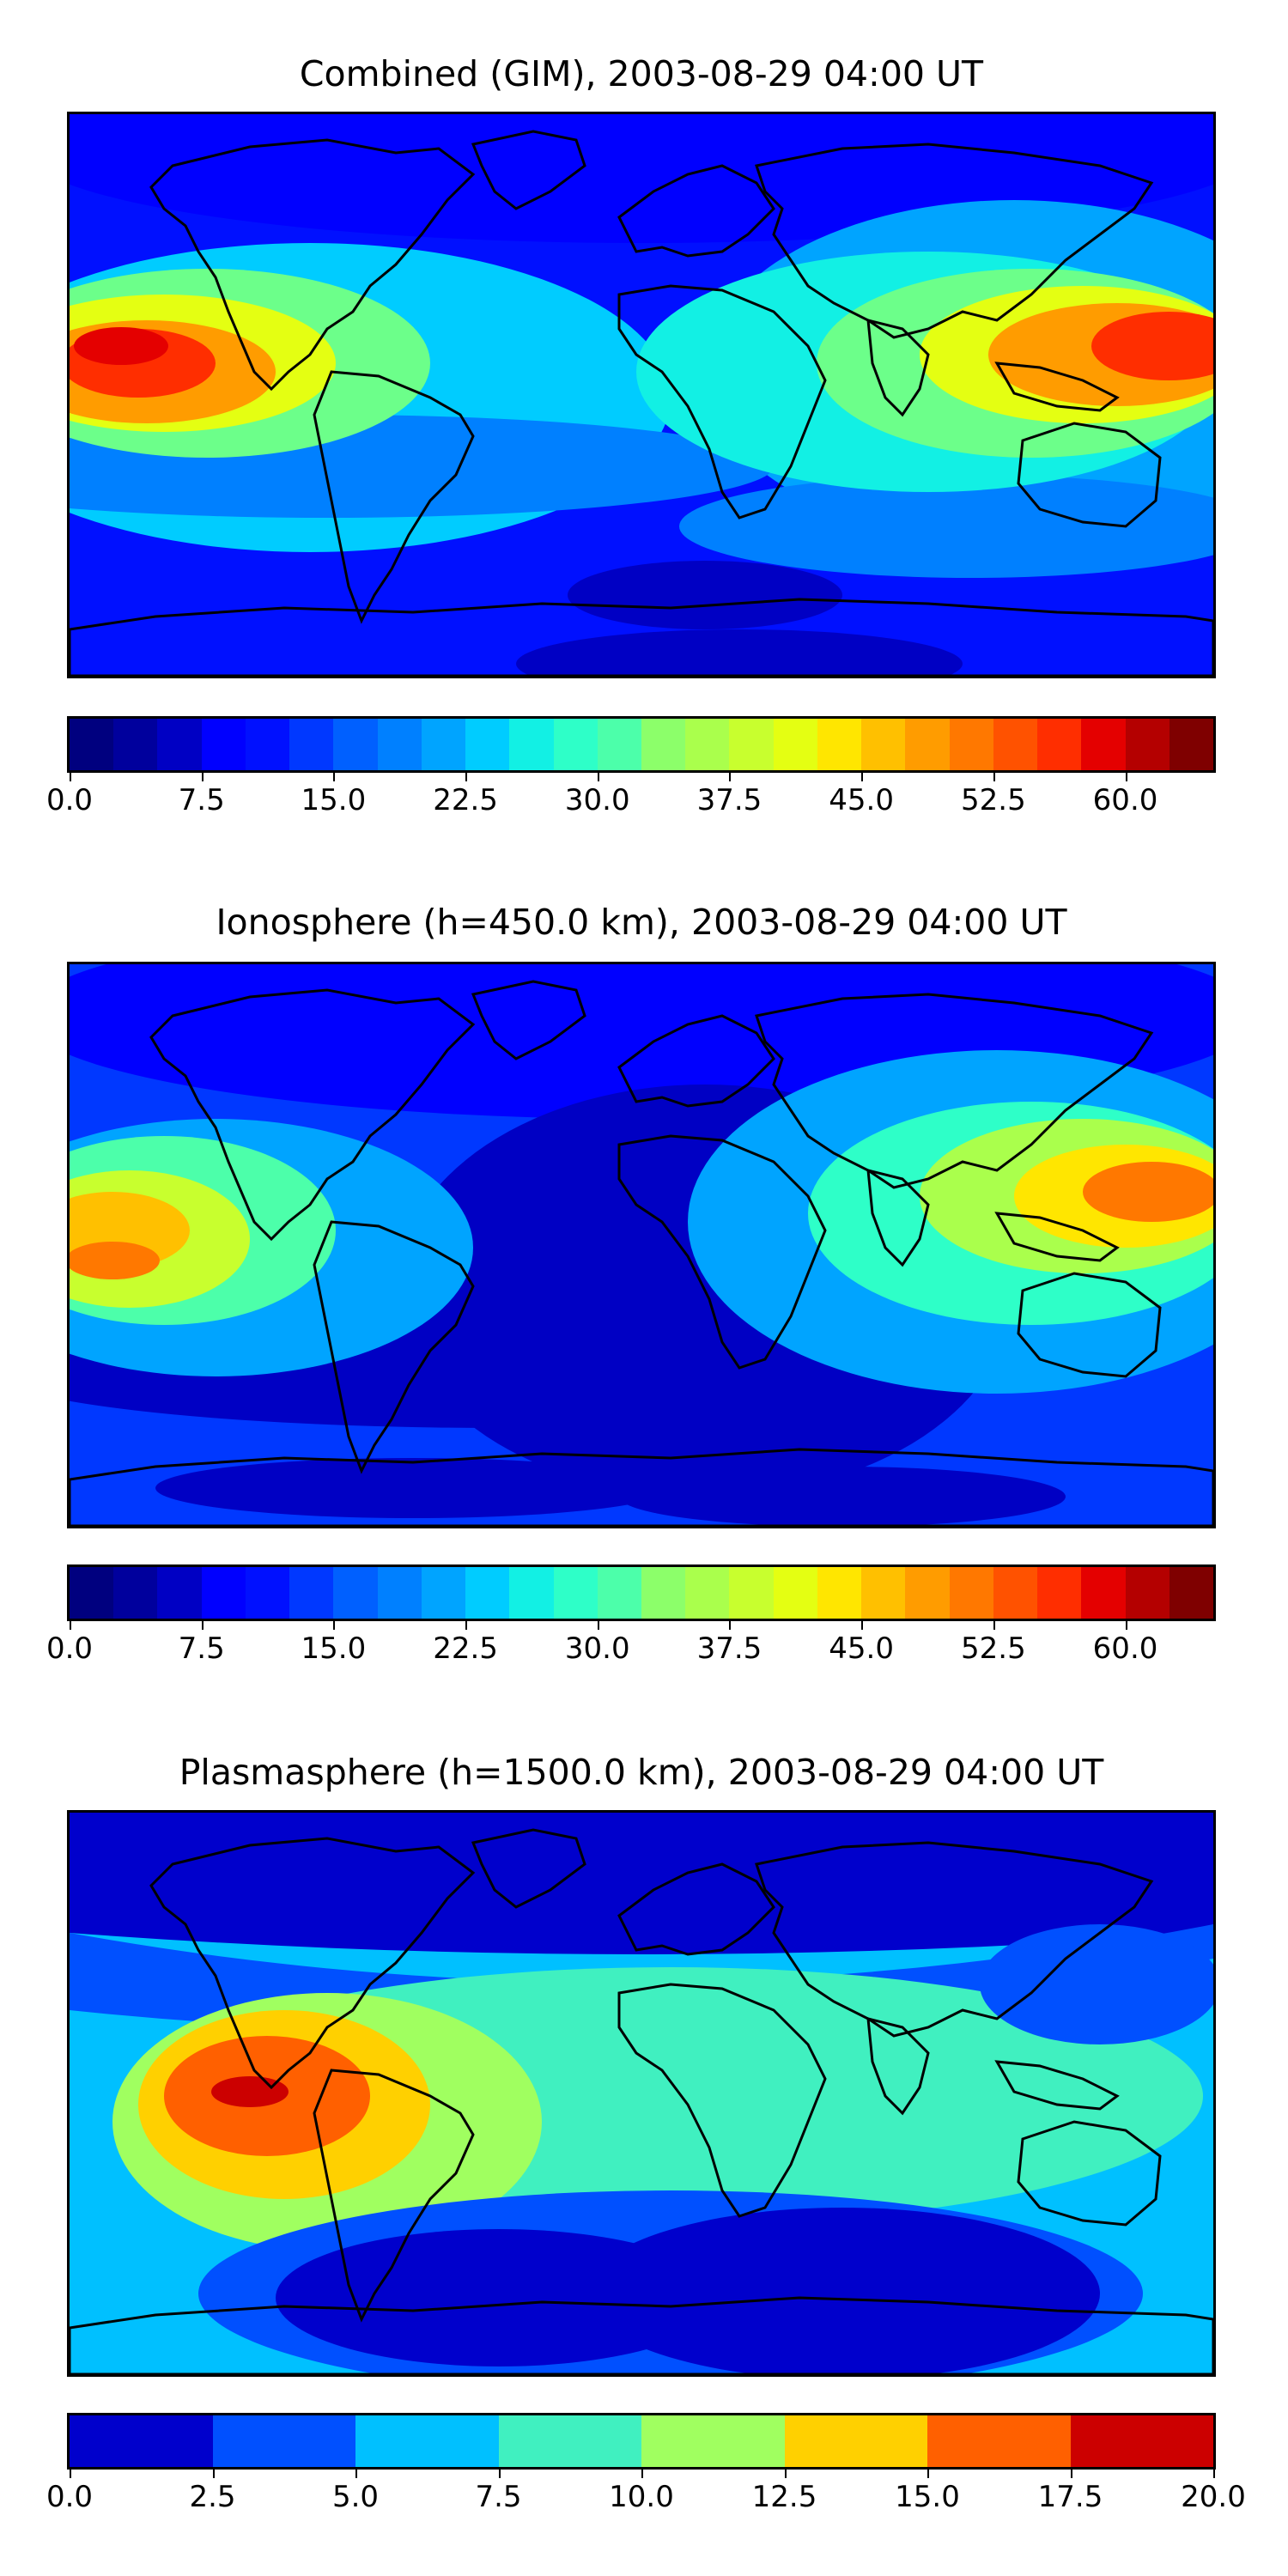 The height and width of the screenshot is (2576, 1288). I want to click on colorbar-tick-label: 45.0, so click(861, 800).